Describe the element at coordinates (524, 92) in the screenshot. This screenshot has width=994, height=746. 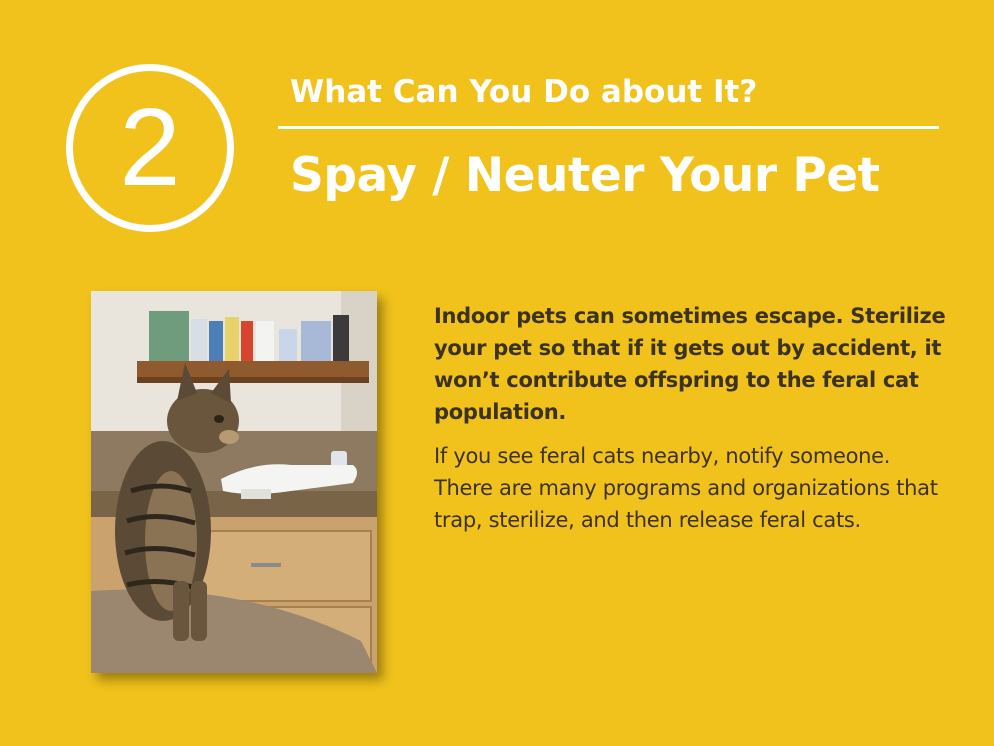
I see `slide-kicker: What Can You Do about It?` at that location.